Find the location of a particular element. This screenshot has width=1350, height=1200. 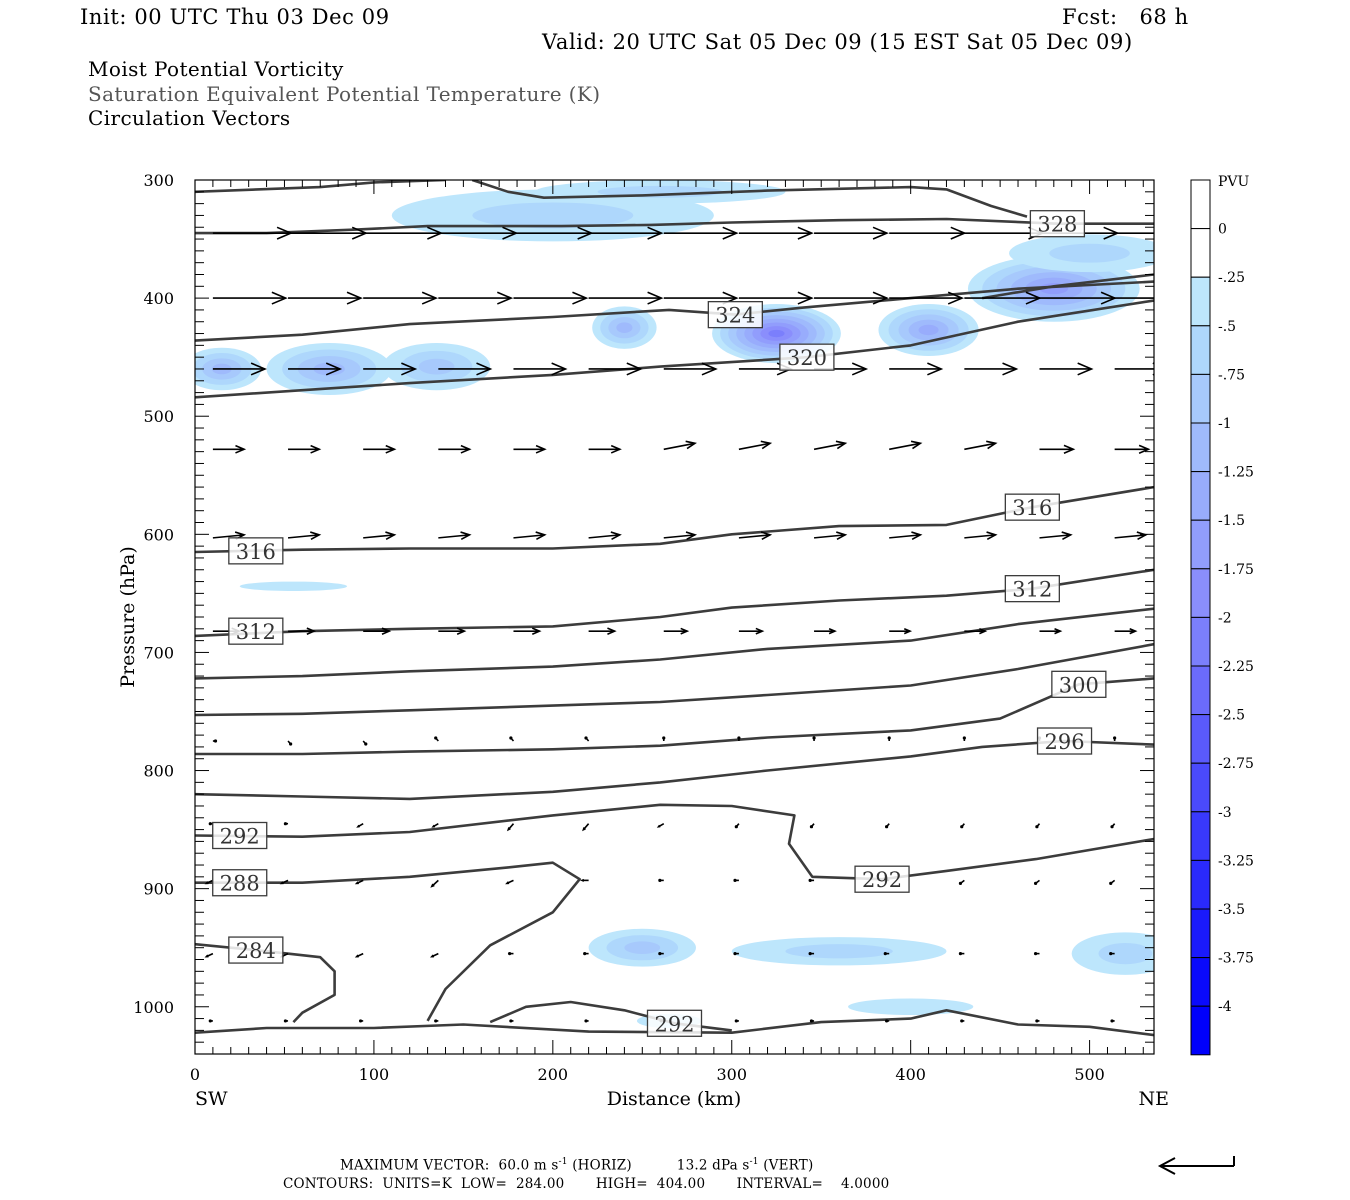

colorbar-unit: PVU is located at coordinates (1234, 182).